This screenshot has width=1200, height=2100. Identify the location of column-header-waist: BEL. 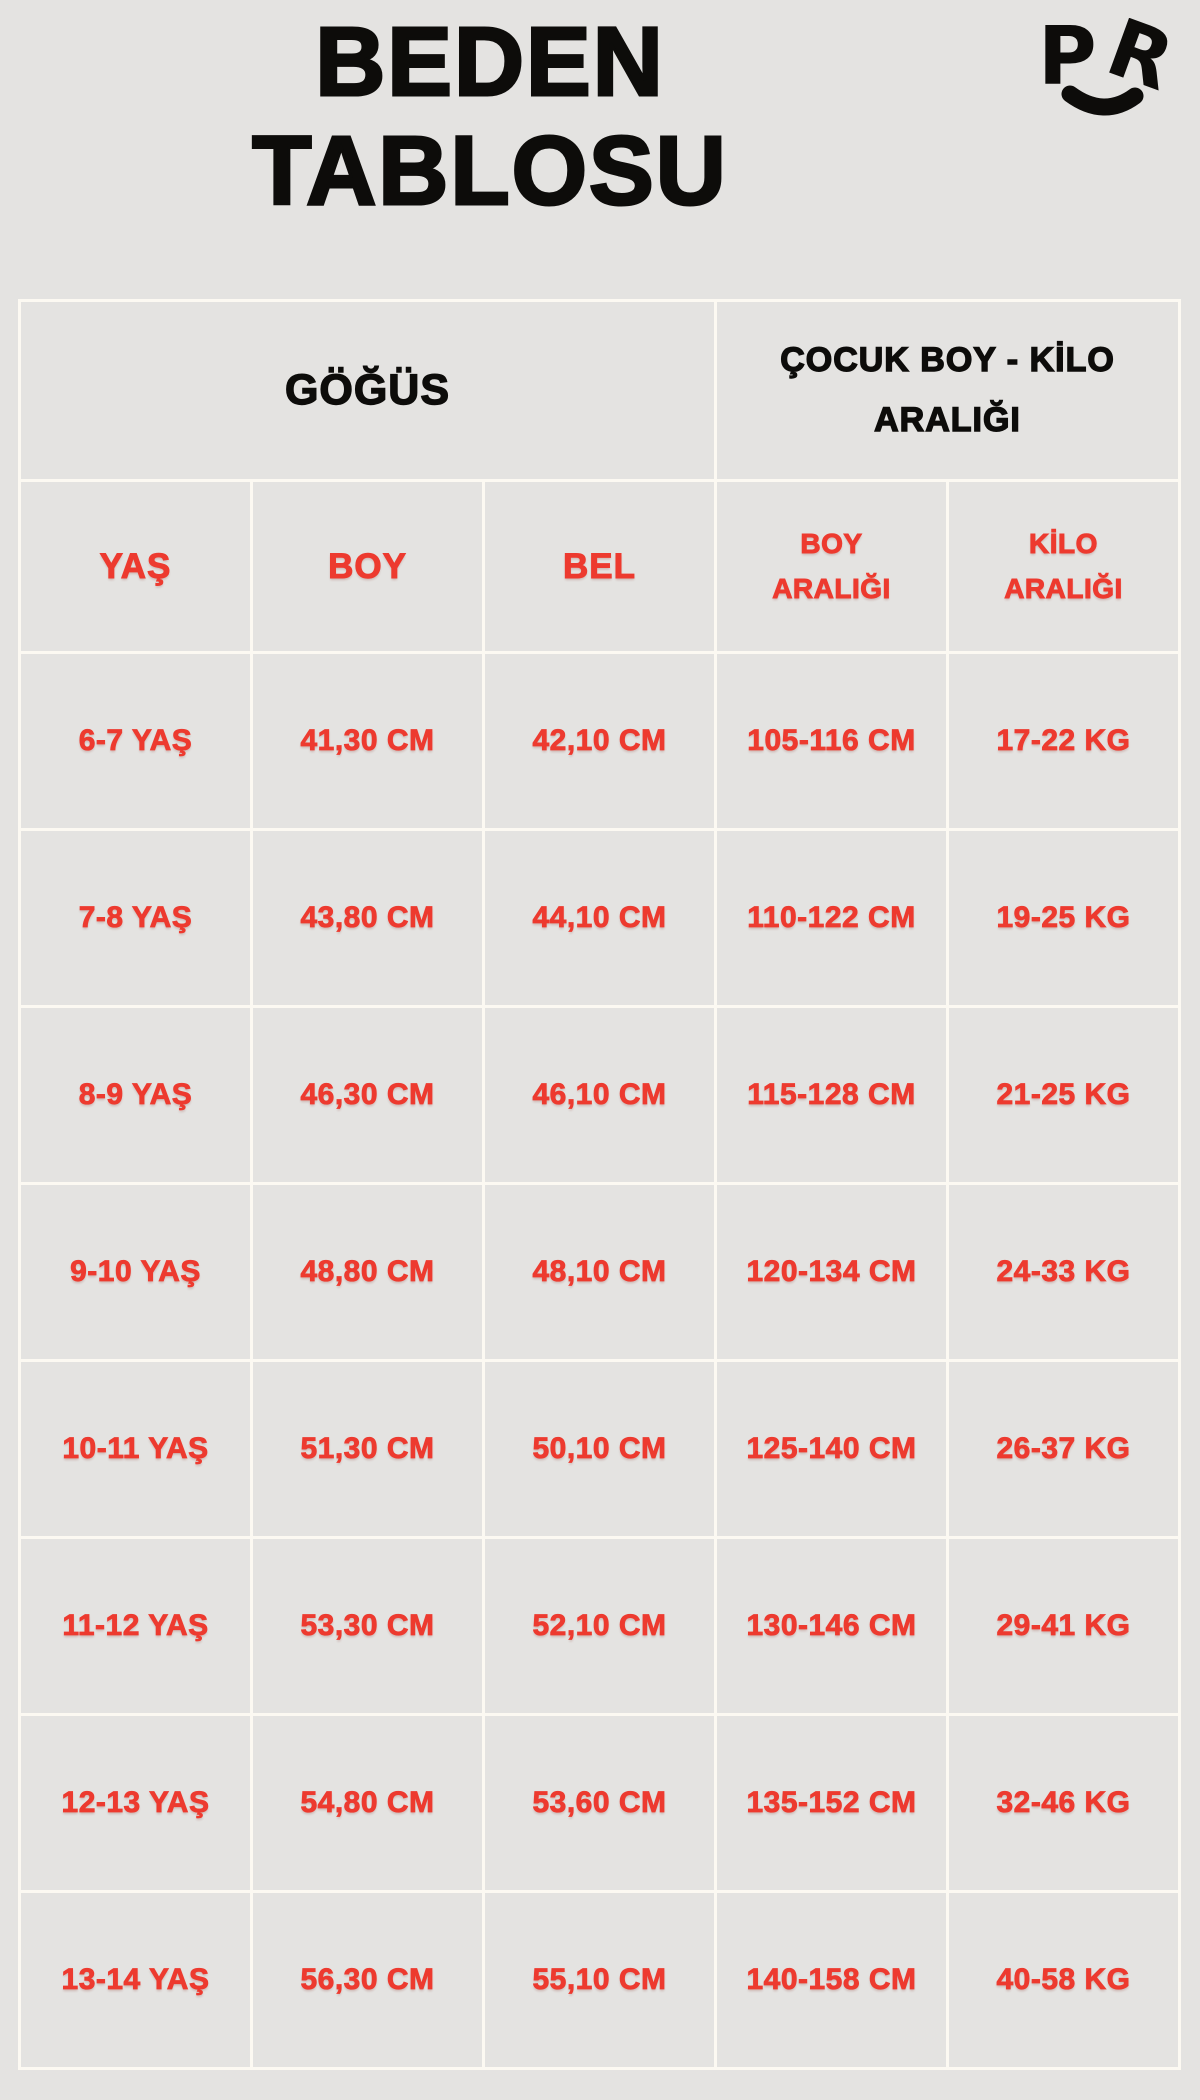
(599, 566).